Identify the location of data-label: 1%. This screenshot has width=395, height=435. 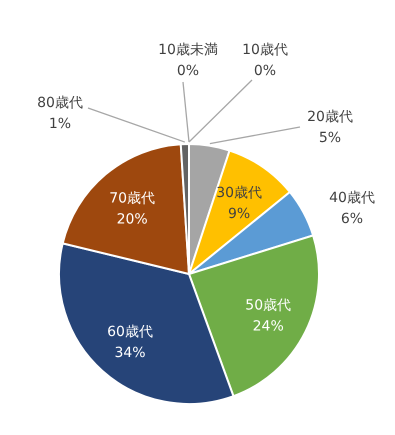
(60, 124).